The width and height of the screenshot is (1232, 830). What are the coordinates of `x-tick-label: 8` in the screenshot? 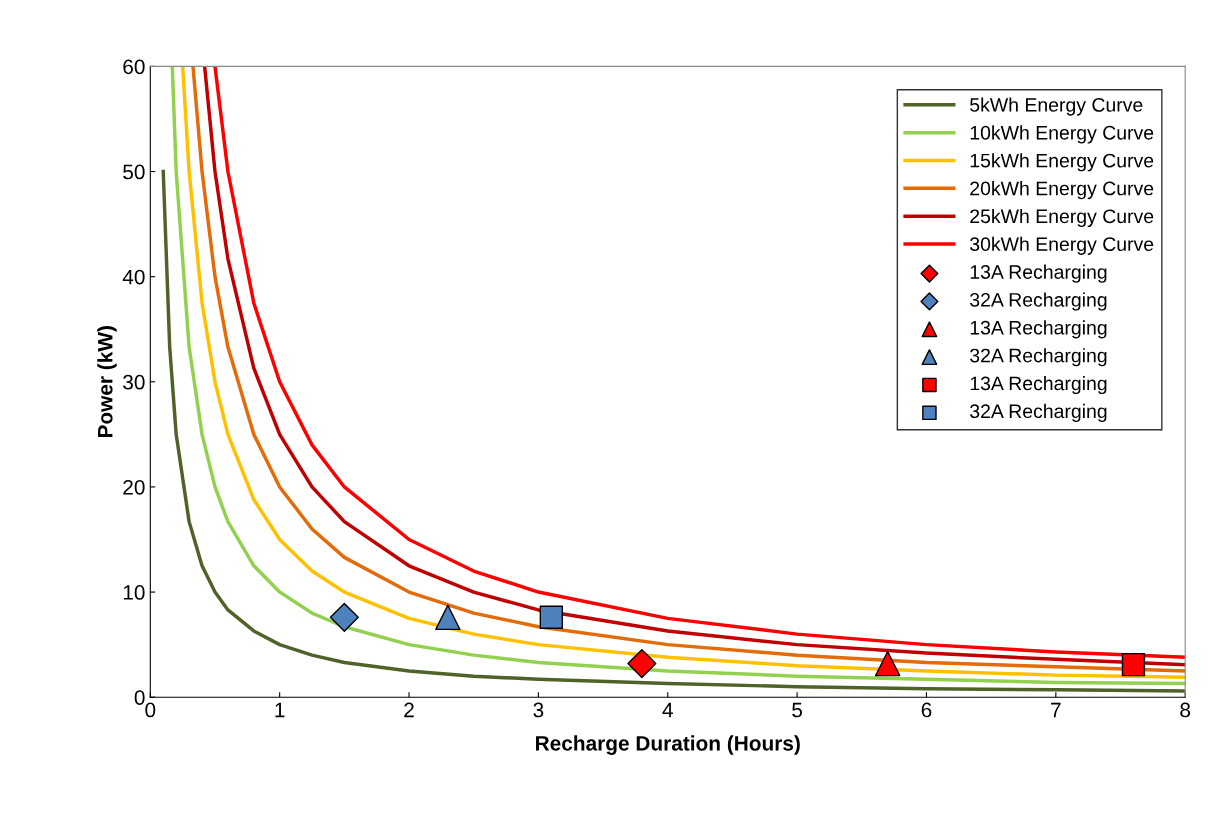 It's located at (1185, 710).